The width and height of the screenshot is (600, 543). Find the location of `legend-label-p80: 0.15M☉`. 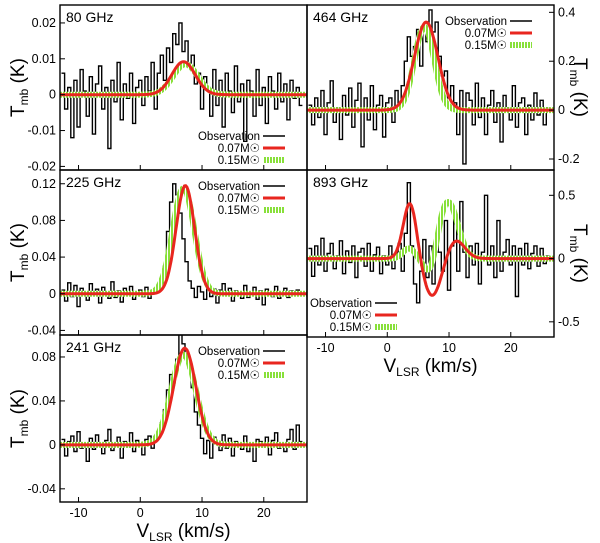

legend-label-p80: 0.15M☉ is located at coordinates (239, 161).